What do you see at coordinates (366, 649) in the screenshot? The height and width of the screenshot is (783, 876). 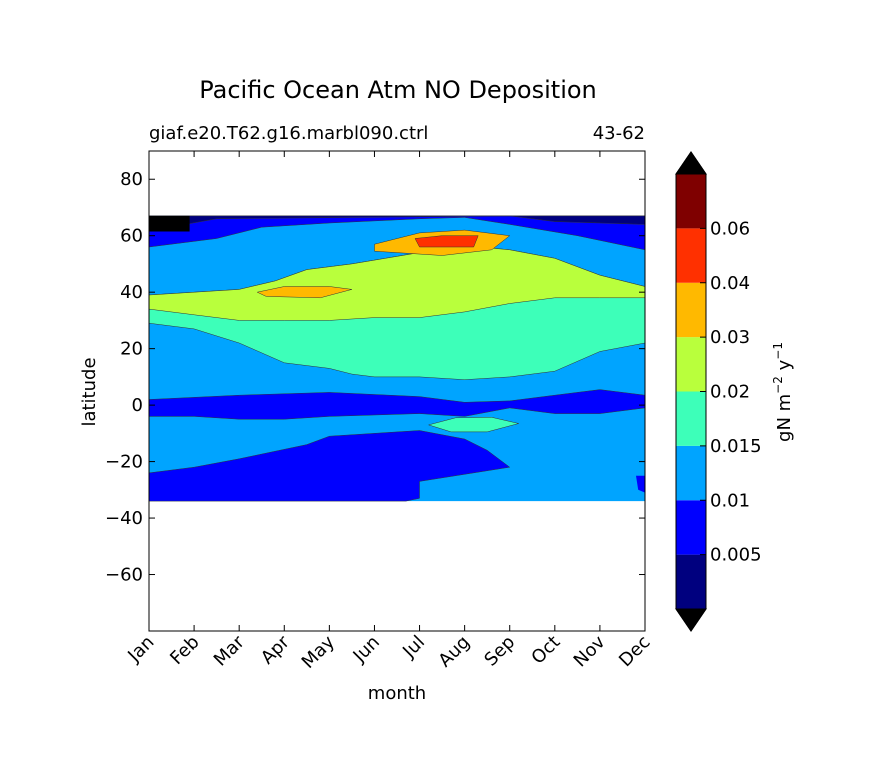 I see `x-tick-label: Jun` at bounding box center [366, 649].